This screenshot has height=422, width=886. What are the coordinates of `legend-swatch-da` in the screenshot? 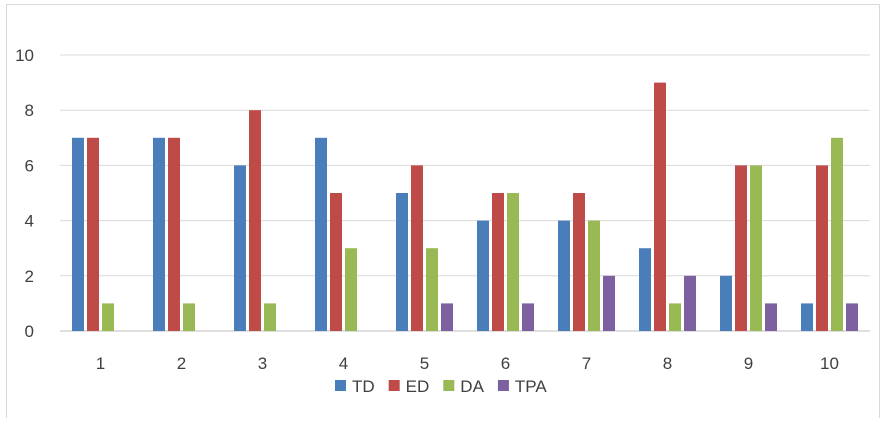 It's located at (449, 385).